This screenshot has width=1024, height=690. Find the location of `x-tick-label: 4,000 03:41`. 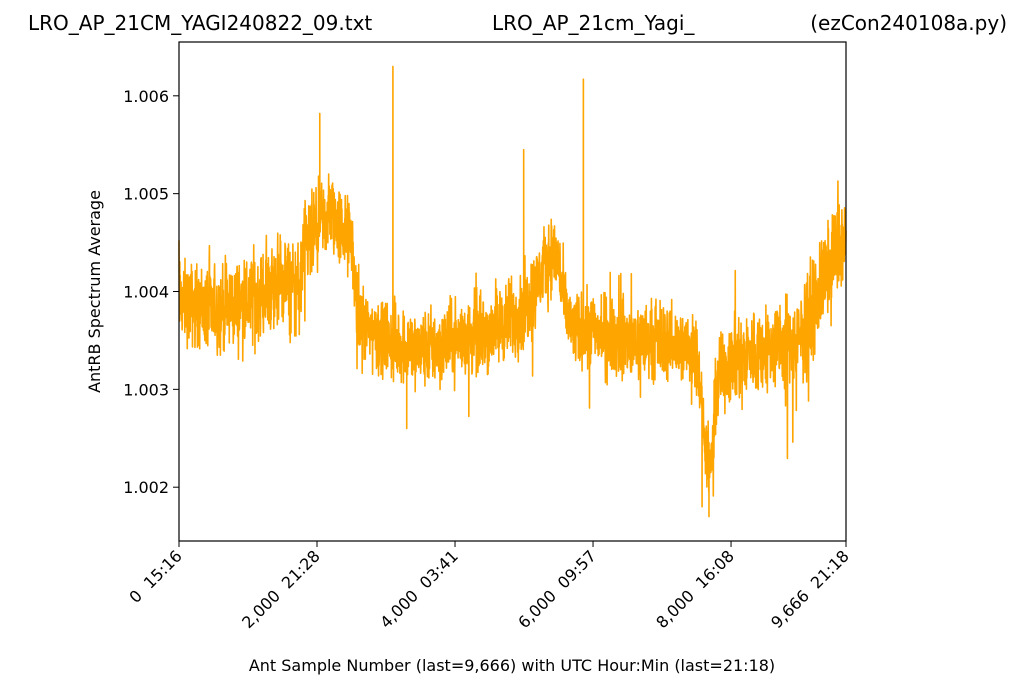

x-tick-label: 4,000 03:41 is located at coordinates (419, 589).